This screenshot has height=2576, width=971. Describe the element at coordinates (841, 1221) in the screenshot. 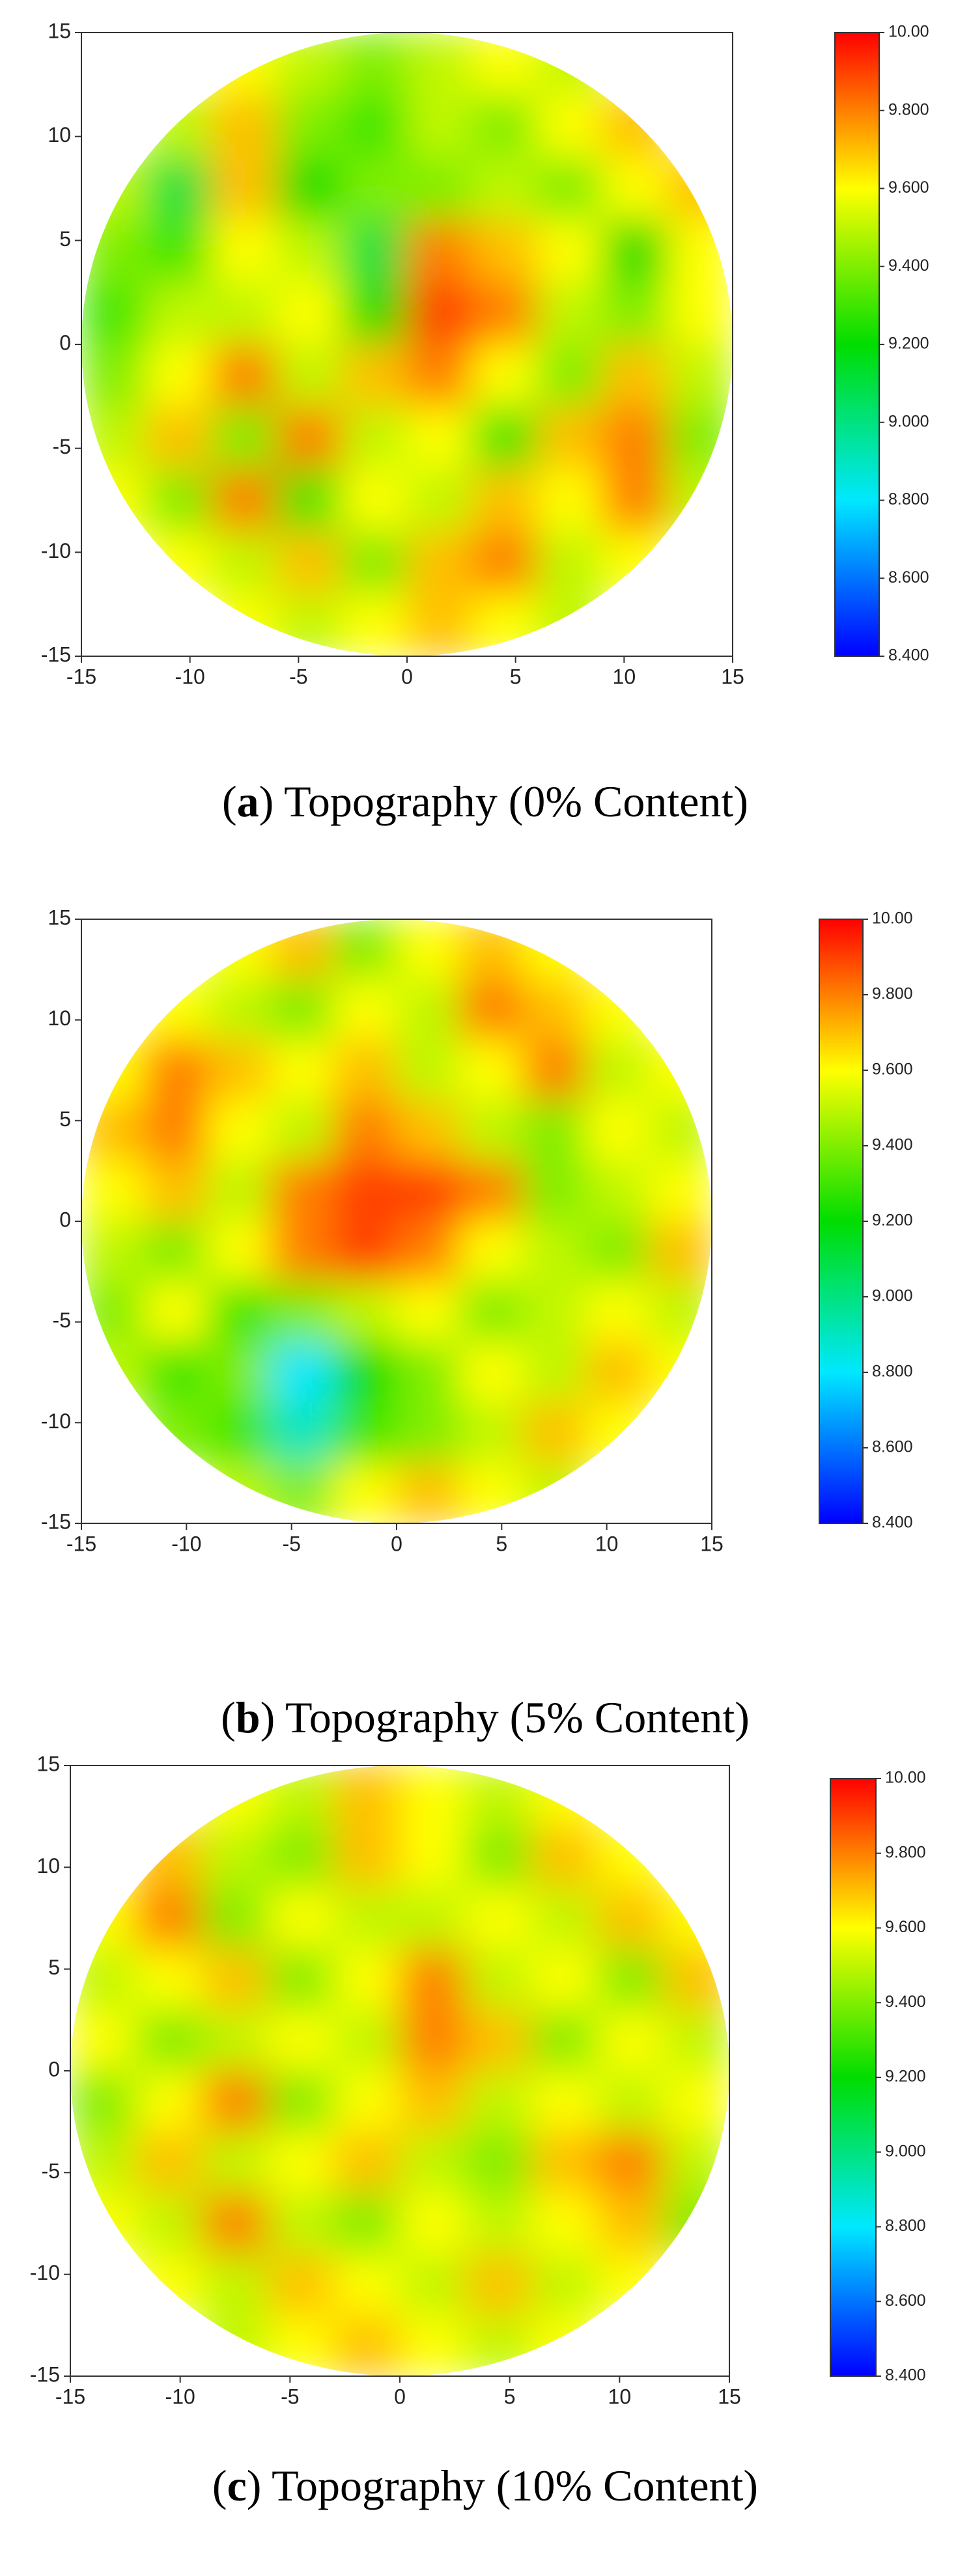

I see `colorbar` at that location.